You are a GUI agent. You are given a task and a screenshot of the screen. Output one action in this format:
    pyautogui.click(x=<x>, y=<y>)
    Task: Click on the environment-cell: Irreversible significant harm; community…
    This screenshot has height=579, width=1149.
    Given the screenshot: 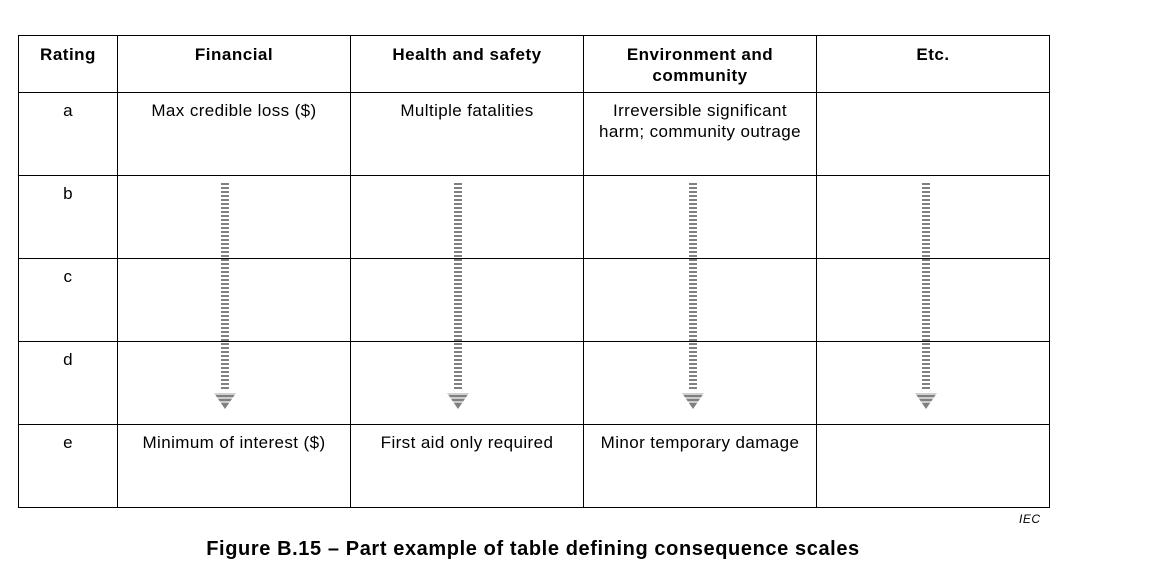 What is the action you would take?
    pyautogui.click(x=700, y=134)
    